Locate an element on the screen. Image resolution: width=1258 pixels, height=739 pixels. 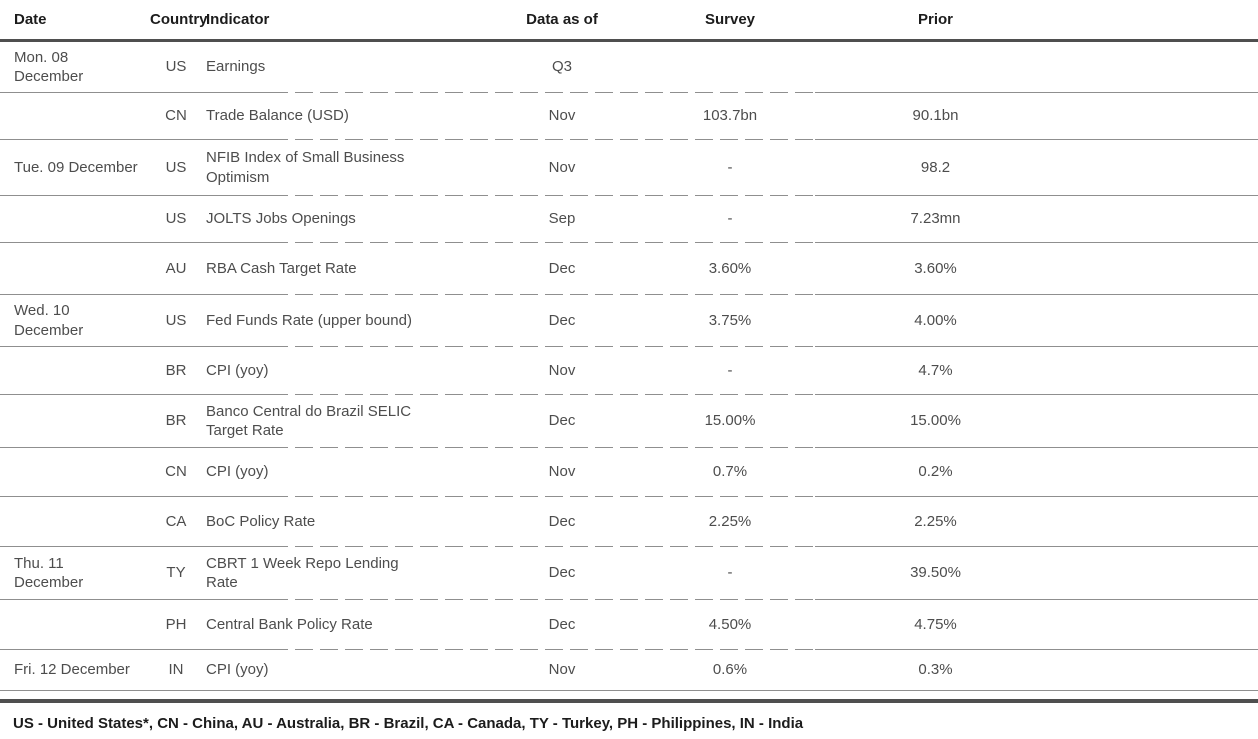
country-cell: CA is located at coordinates (176, 521).